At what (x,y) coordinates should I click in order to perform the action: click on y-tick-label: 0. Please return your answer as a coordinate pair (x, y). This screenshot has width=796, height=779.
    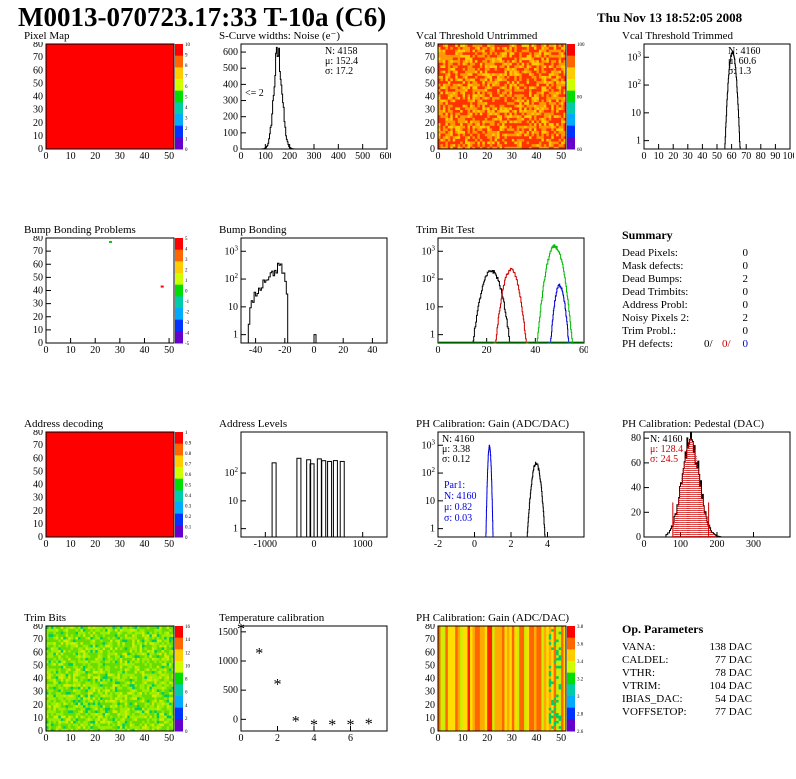
    Looking at the image, I should click on (40, 149).